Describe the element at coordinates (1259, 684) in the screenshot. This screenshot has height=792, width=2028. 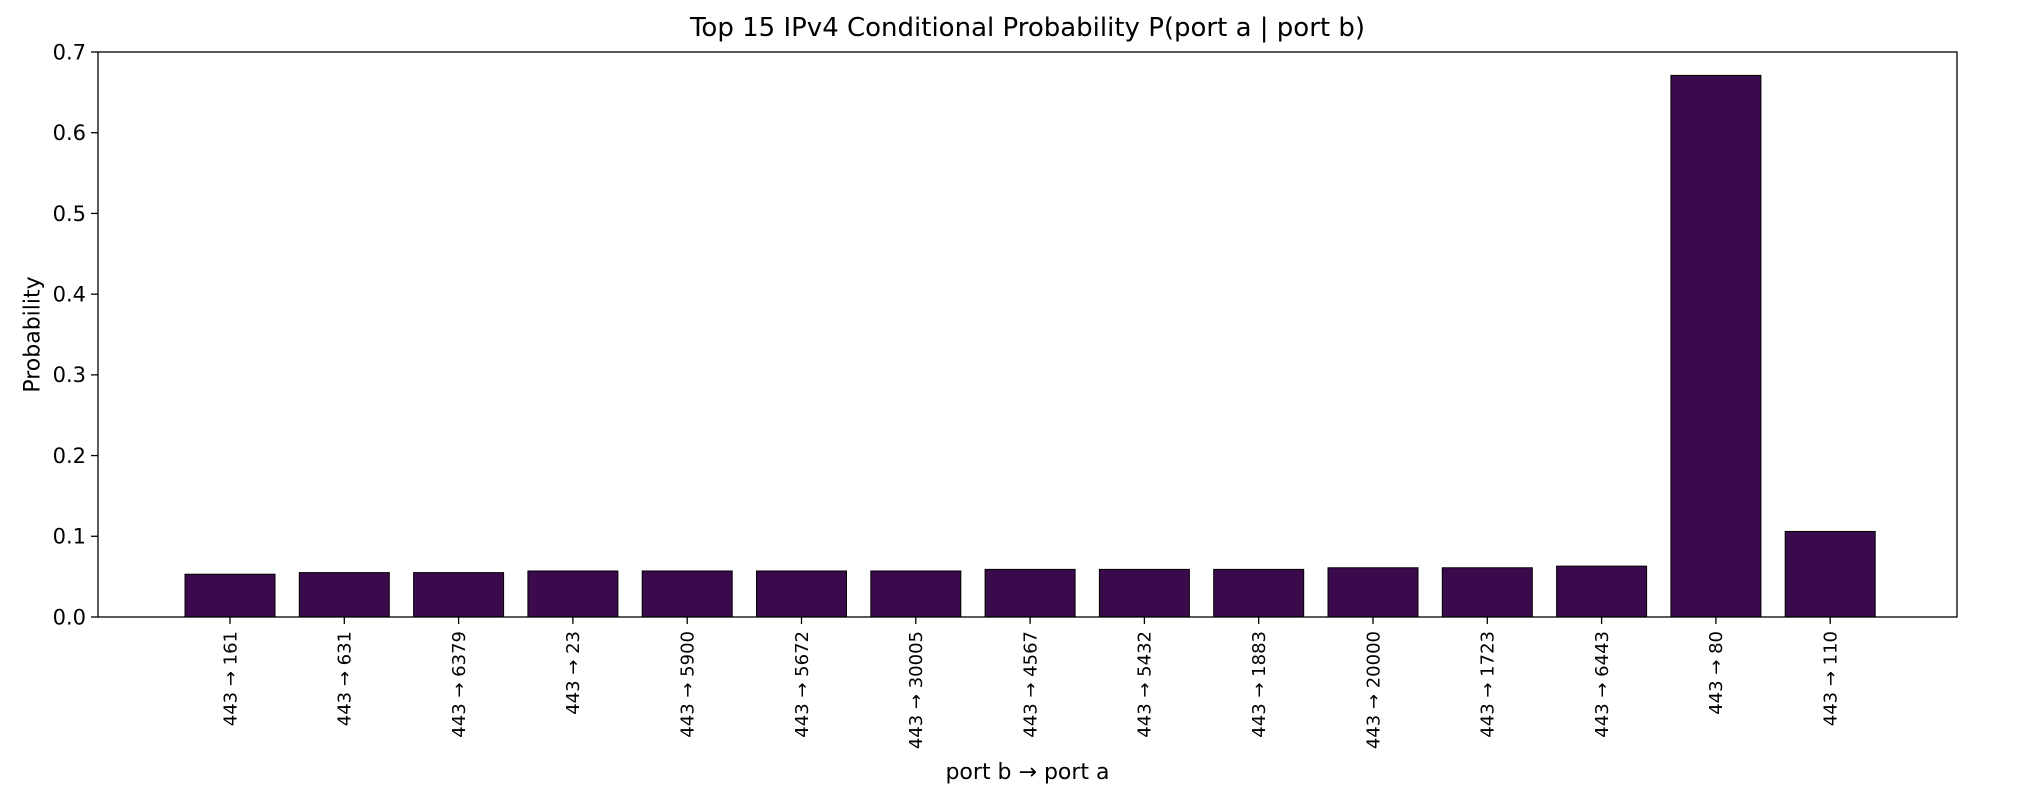
I see `x-tick-label-9: 443 → 1883` at that location.